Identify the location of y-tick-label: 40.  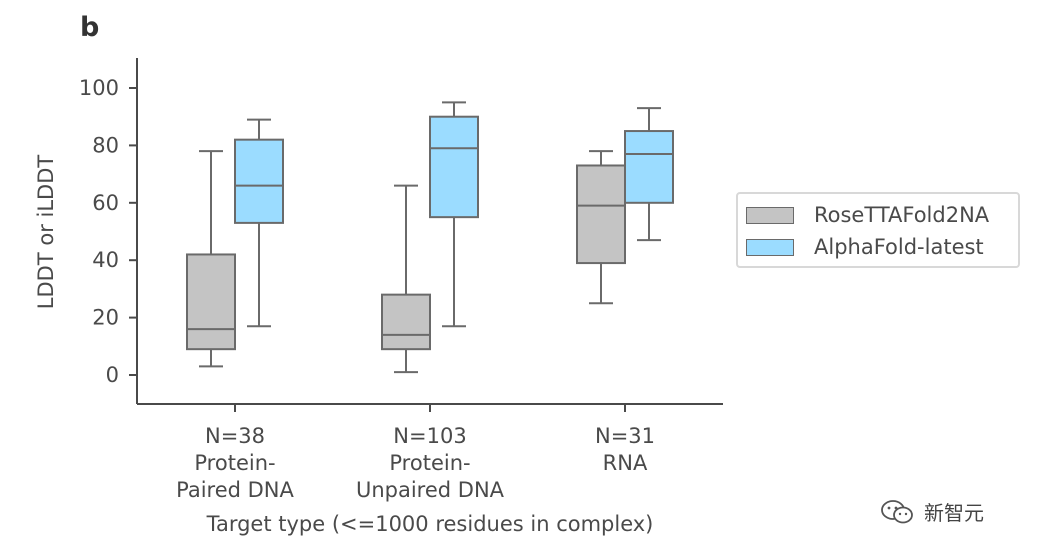
(105, 260).